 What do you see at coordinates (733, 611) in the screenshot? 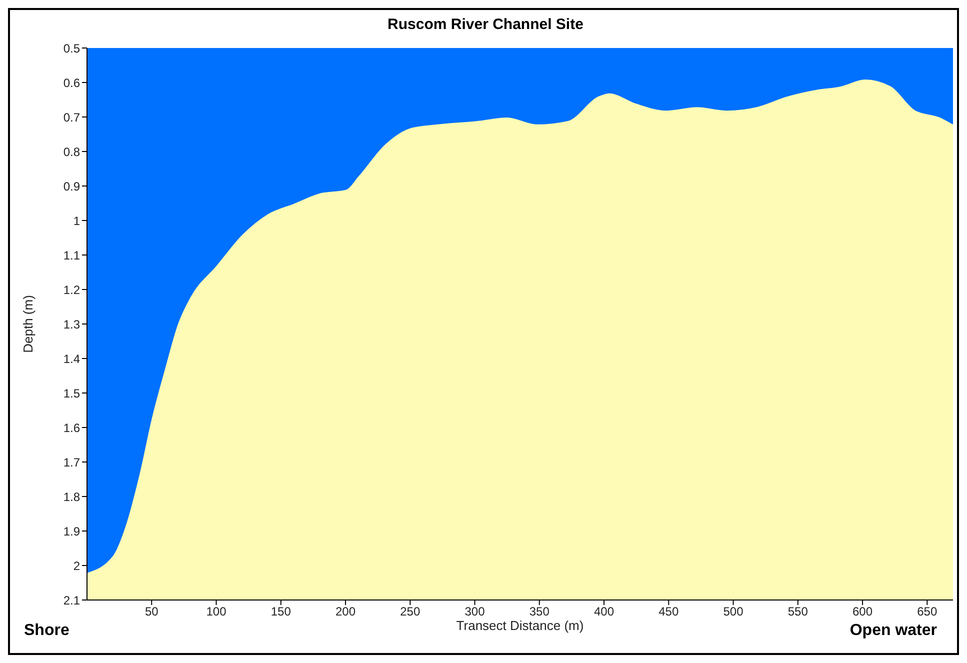
I see `x-tick-label: 500` at bounding box center [733, 611].